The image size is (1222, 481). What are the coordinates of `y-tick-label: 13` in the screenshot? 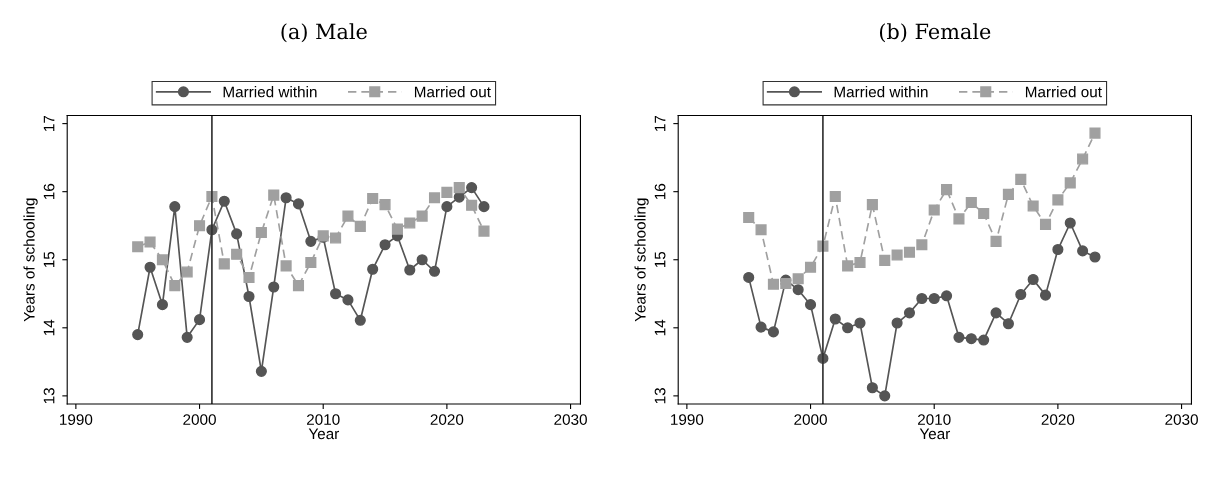 It's located at (49, 396).